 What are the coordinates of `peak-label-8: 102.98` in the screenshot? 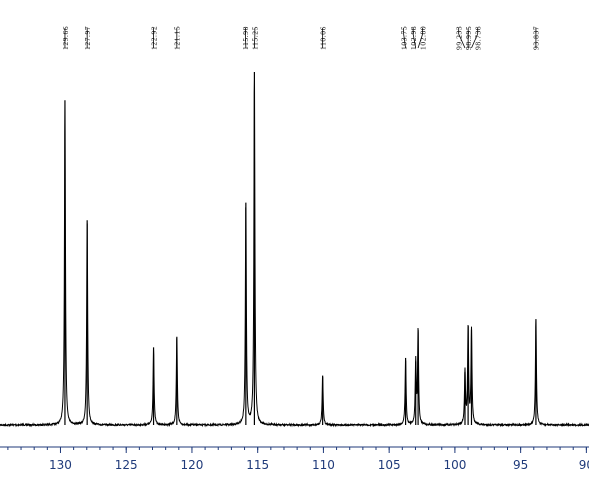 It's located at (413, 38).